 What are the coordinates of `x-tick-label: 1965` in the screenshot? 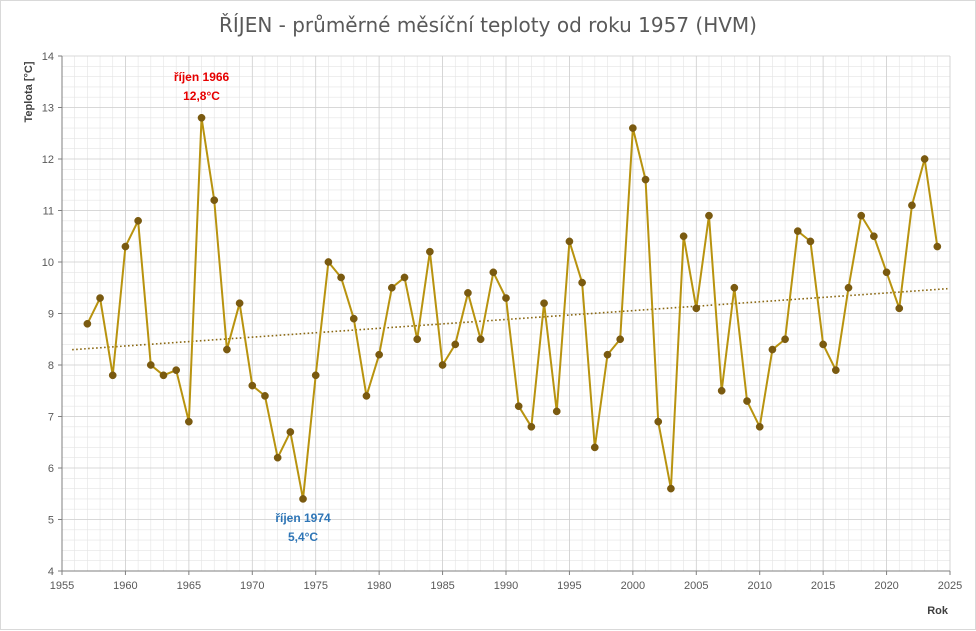 It's located at (189, 586).